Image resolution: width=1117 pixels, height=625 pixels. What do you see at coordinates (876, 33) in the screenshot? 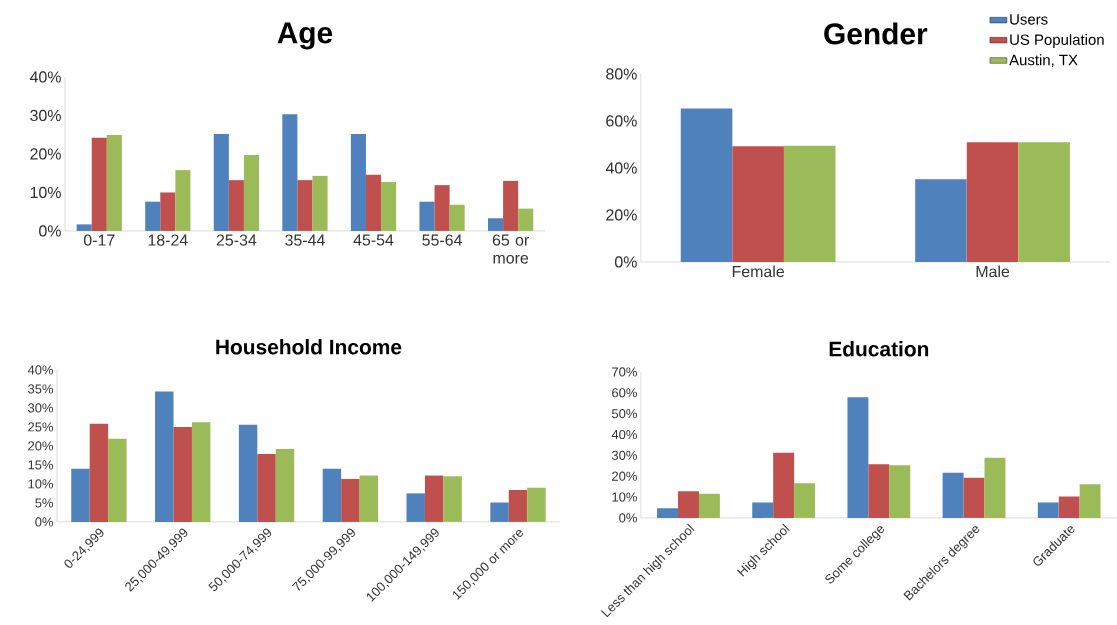
I see `chart-title: Gender` at bounding box center [876, 33].